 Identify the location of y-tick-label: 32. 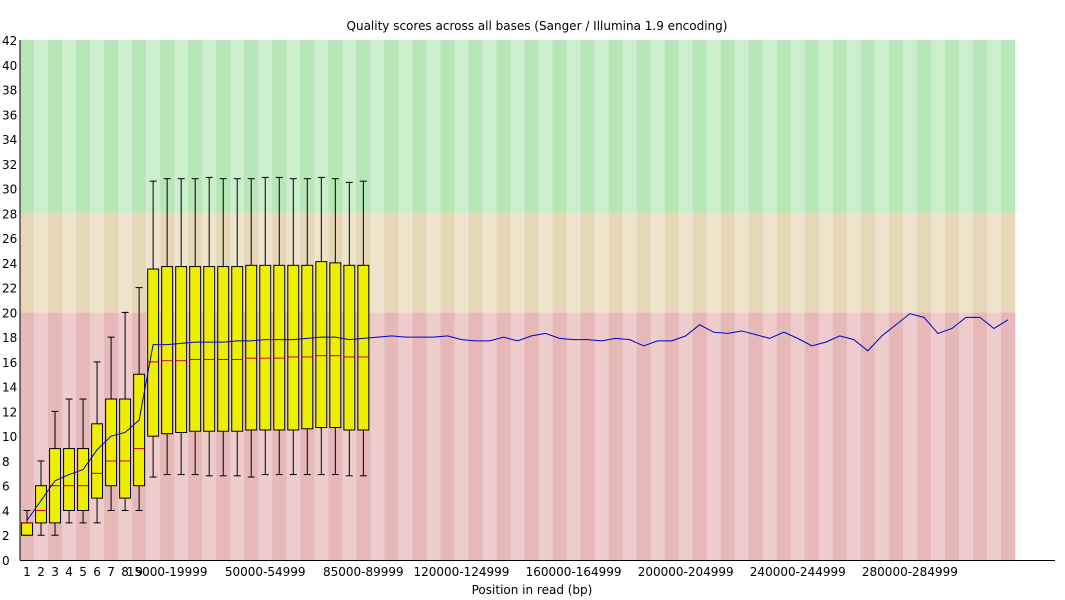
(9, 165).